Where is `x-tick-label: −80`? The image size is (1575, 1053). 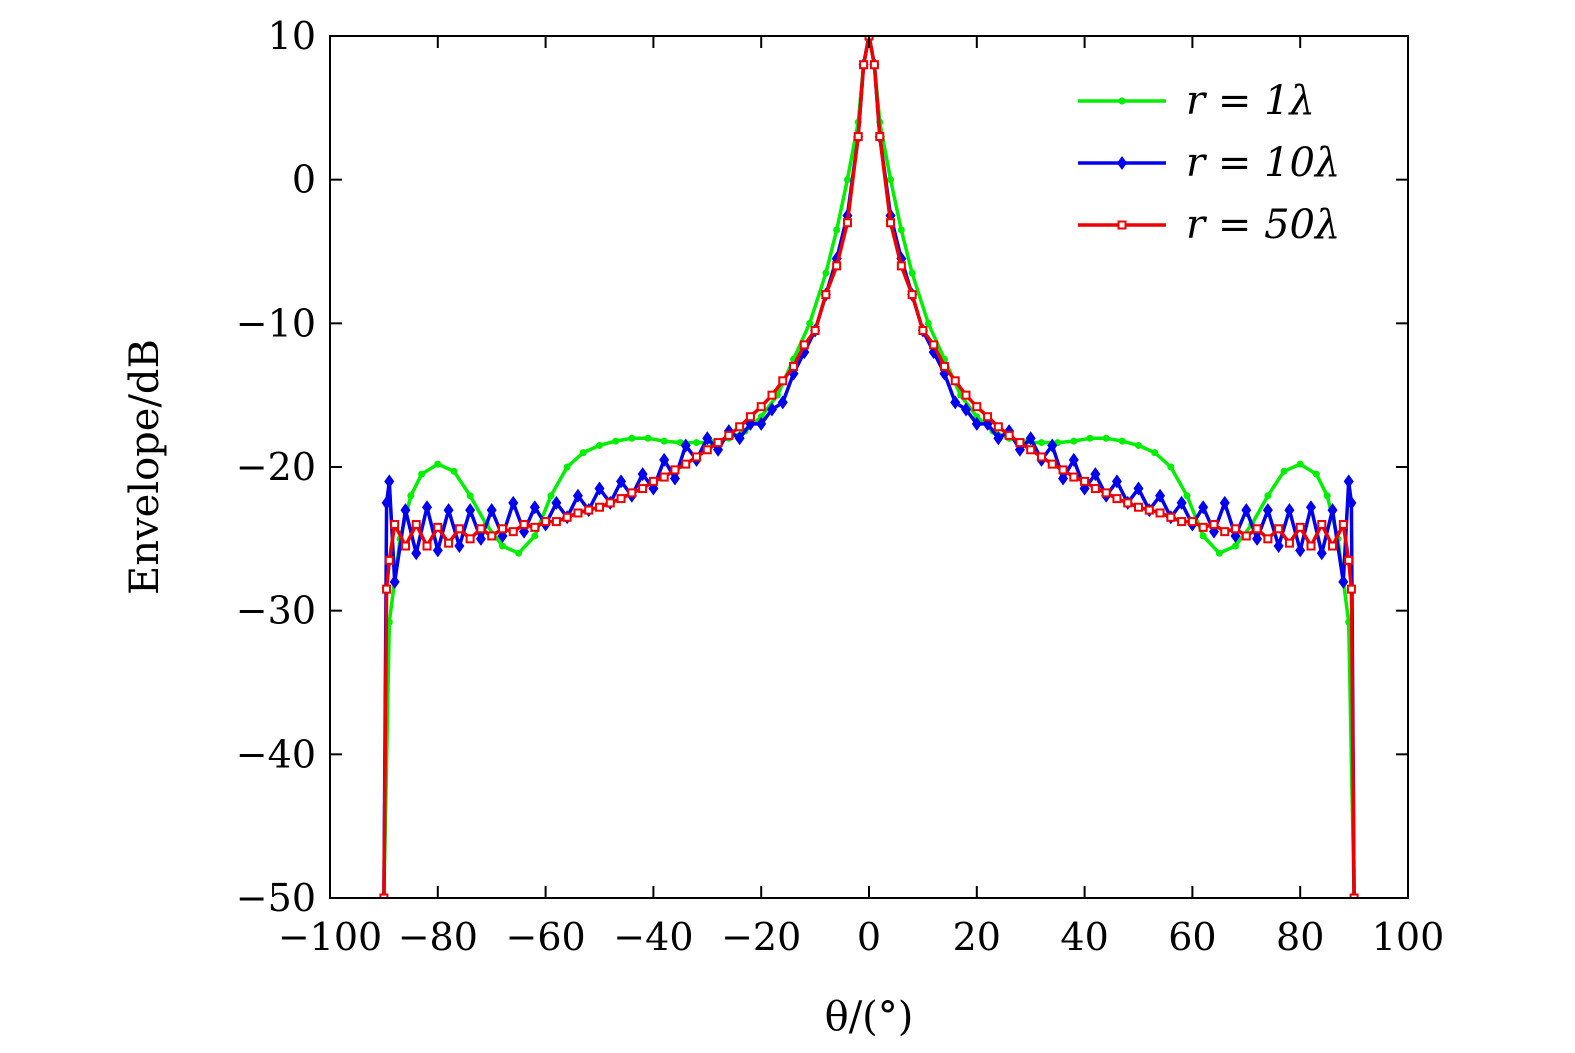
x-tick-label: −80 is located at coordinates (438, 937).